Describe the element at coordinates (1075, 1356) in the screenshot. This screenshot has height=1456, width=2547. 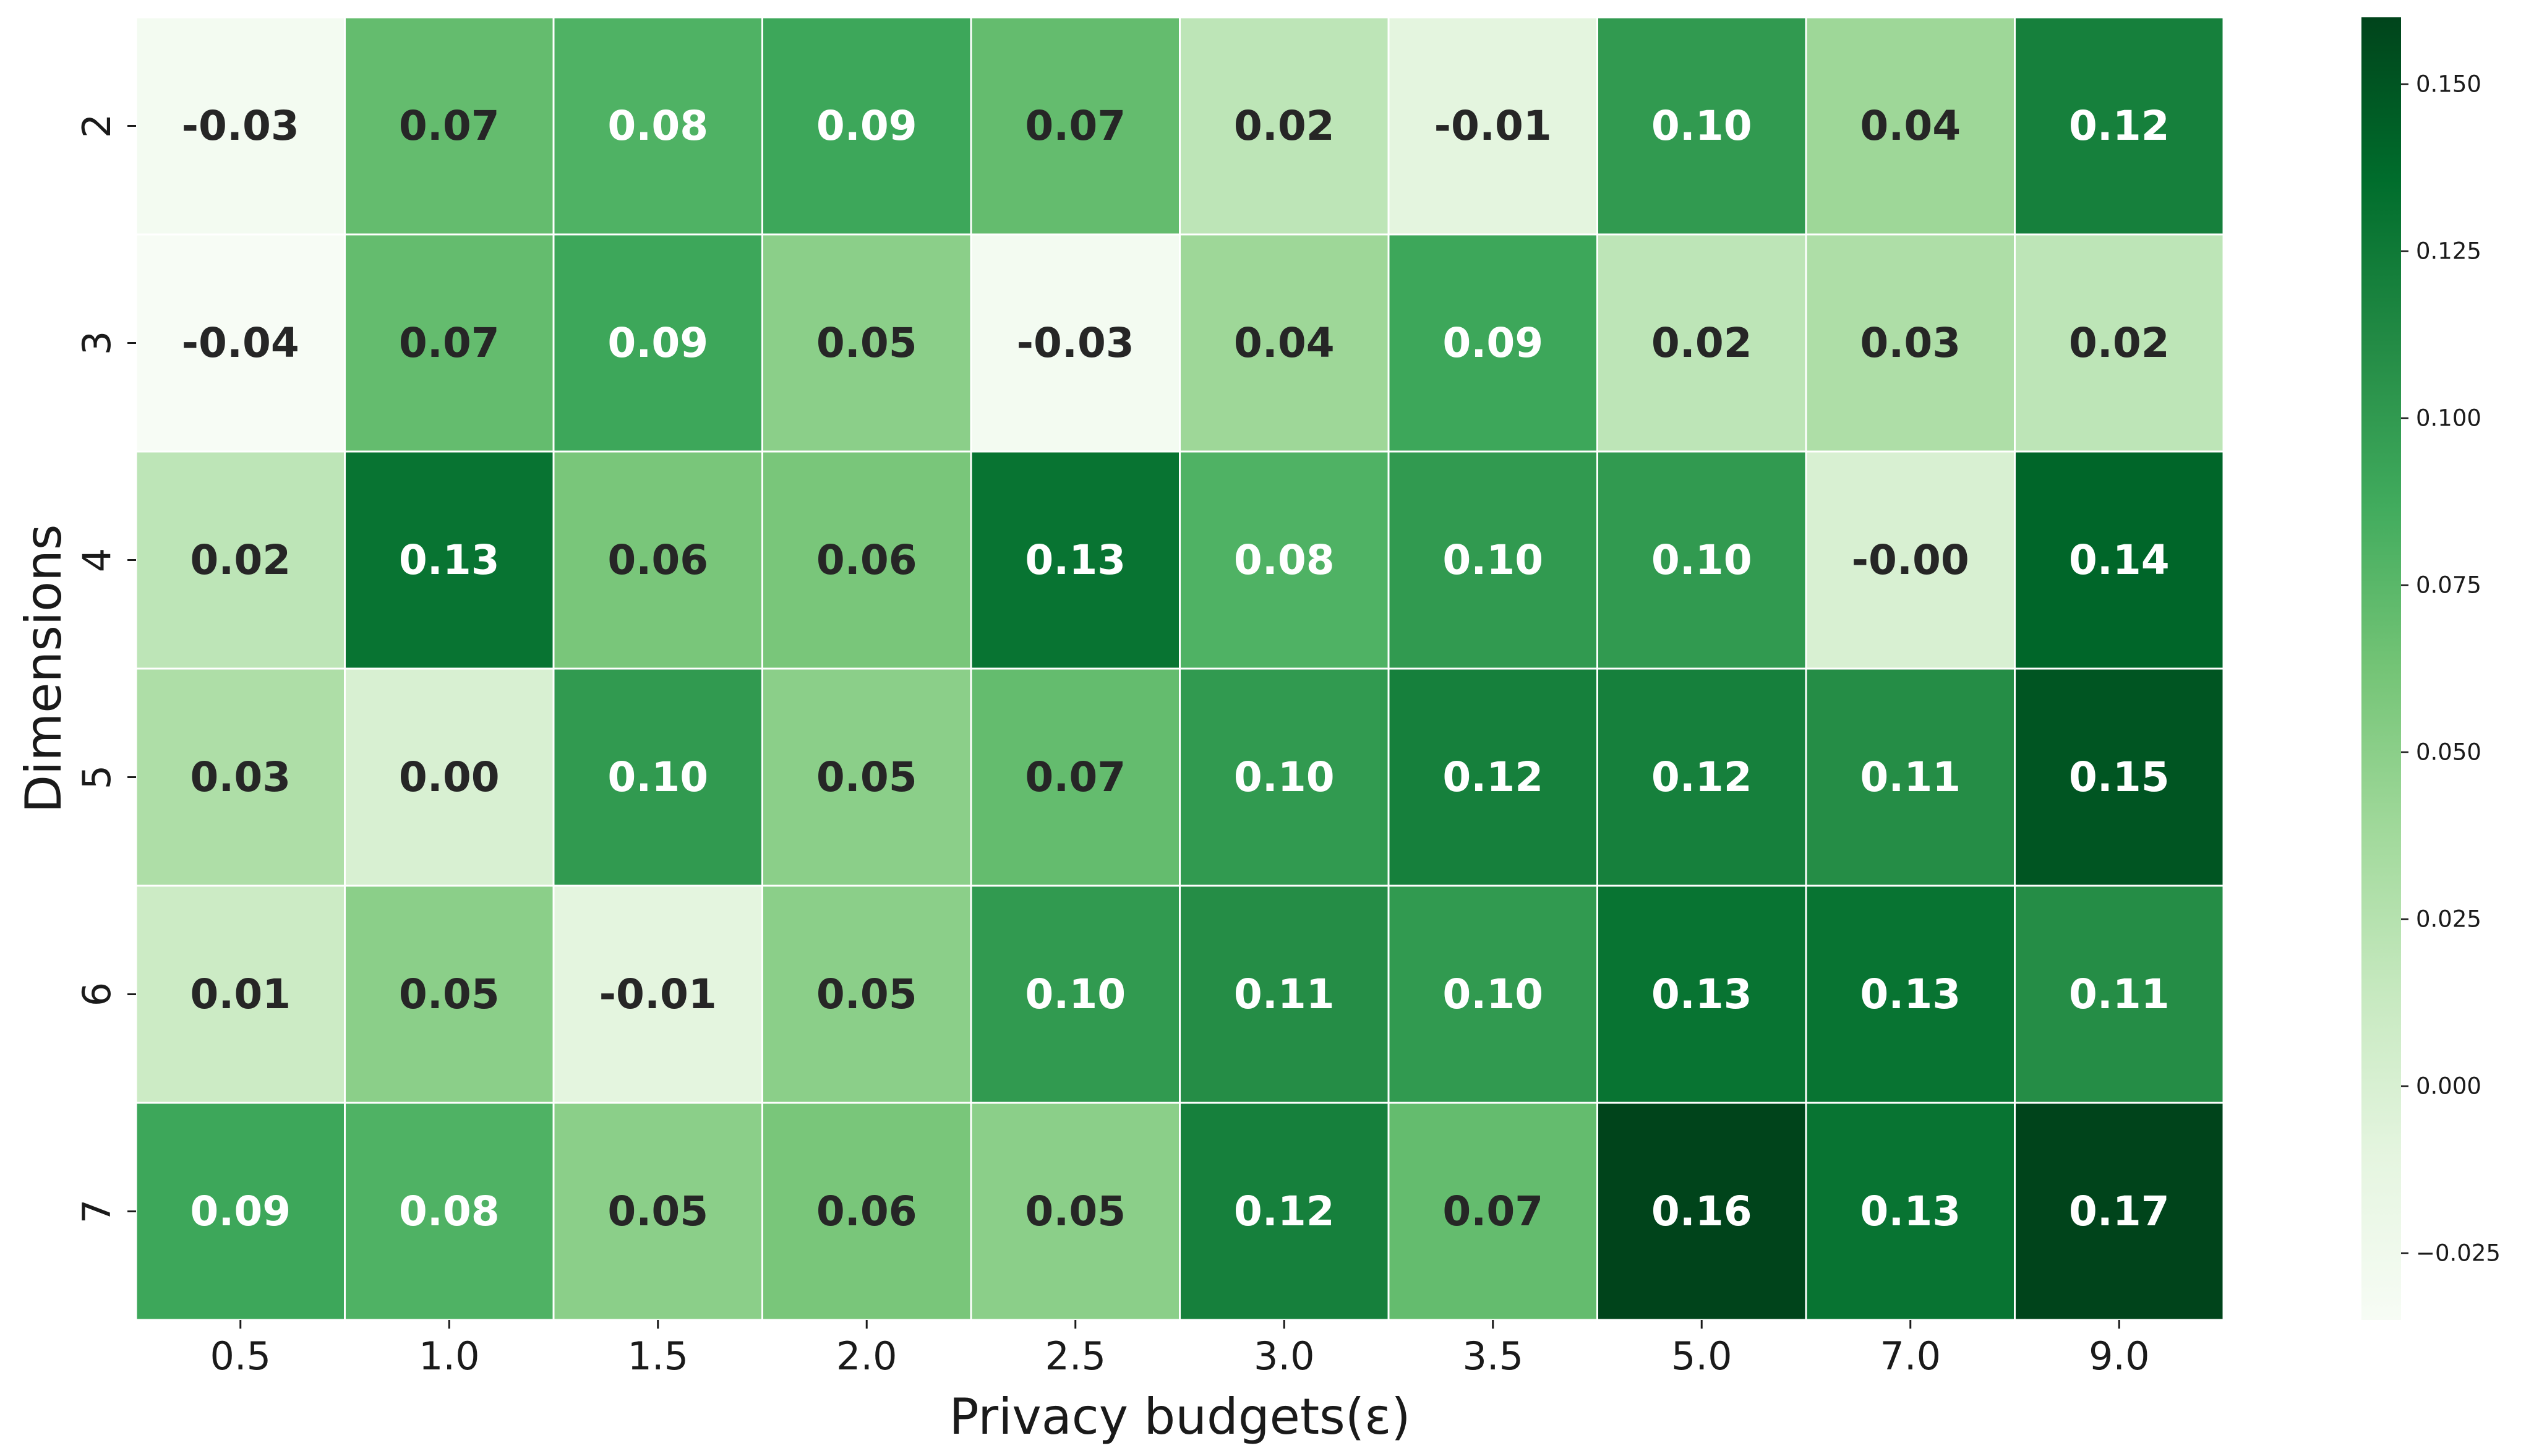
I see `x-tick-label: 2.5` at that location.